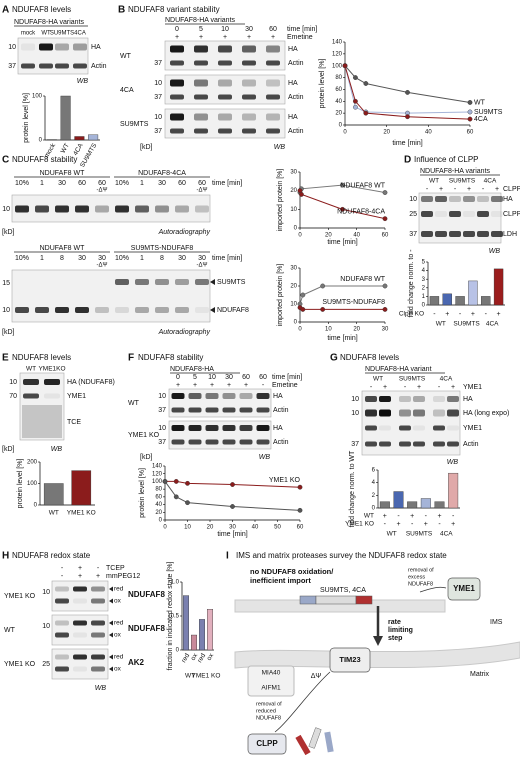 This screenshot has width=520, height=764. I want to click on label: 30, so click(82, 258).